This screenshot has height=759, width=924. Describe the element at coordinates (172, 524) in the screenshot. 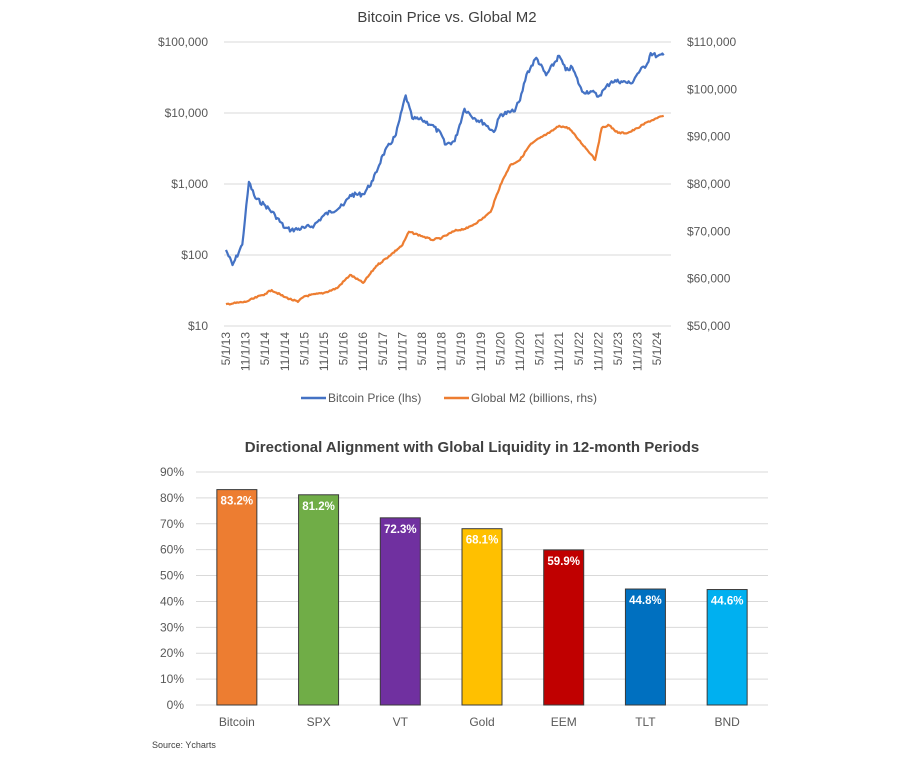

I see `bar-y-tick-label: 70%` at that location.